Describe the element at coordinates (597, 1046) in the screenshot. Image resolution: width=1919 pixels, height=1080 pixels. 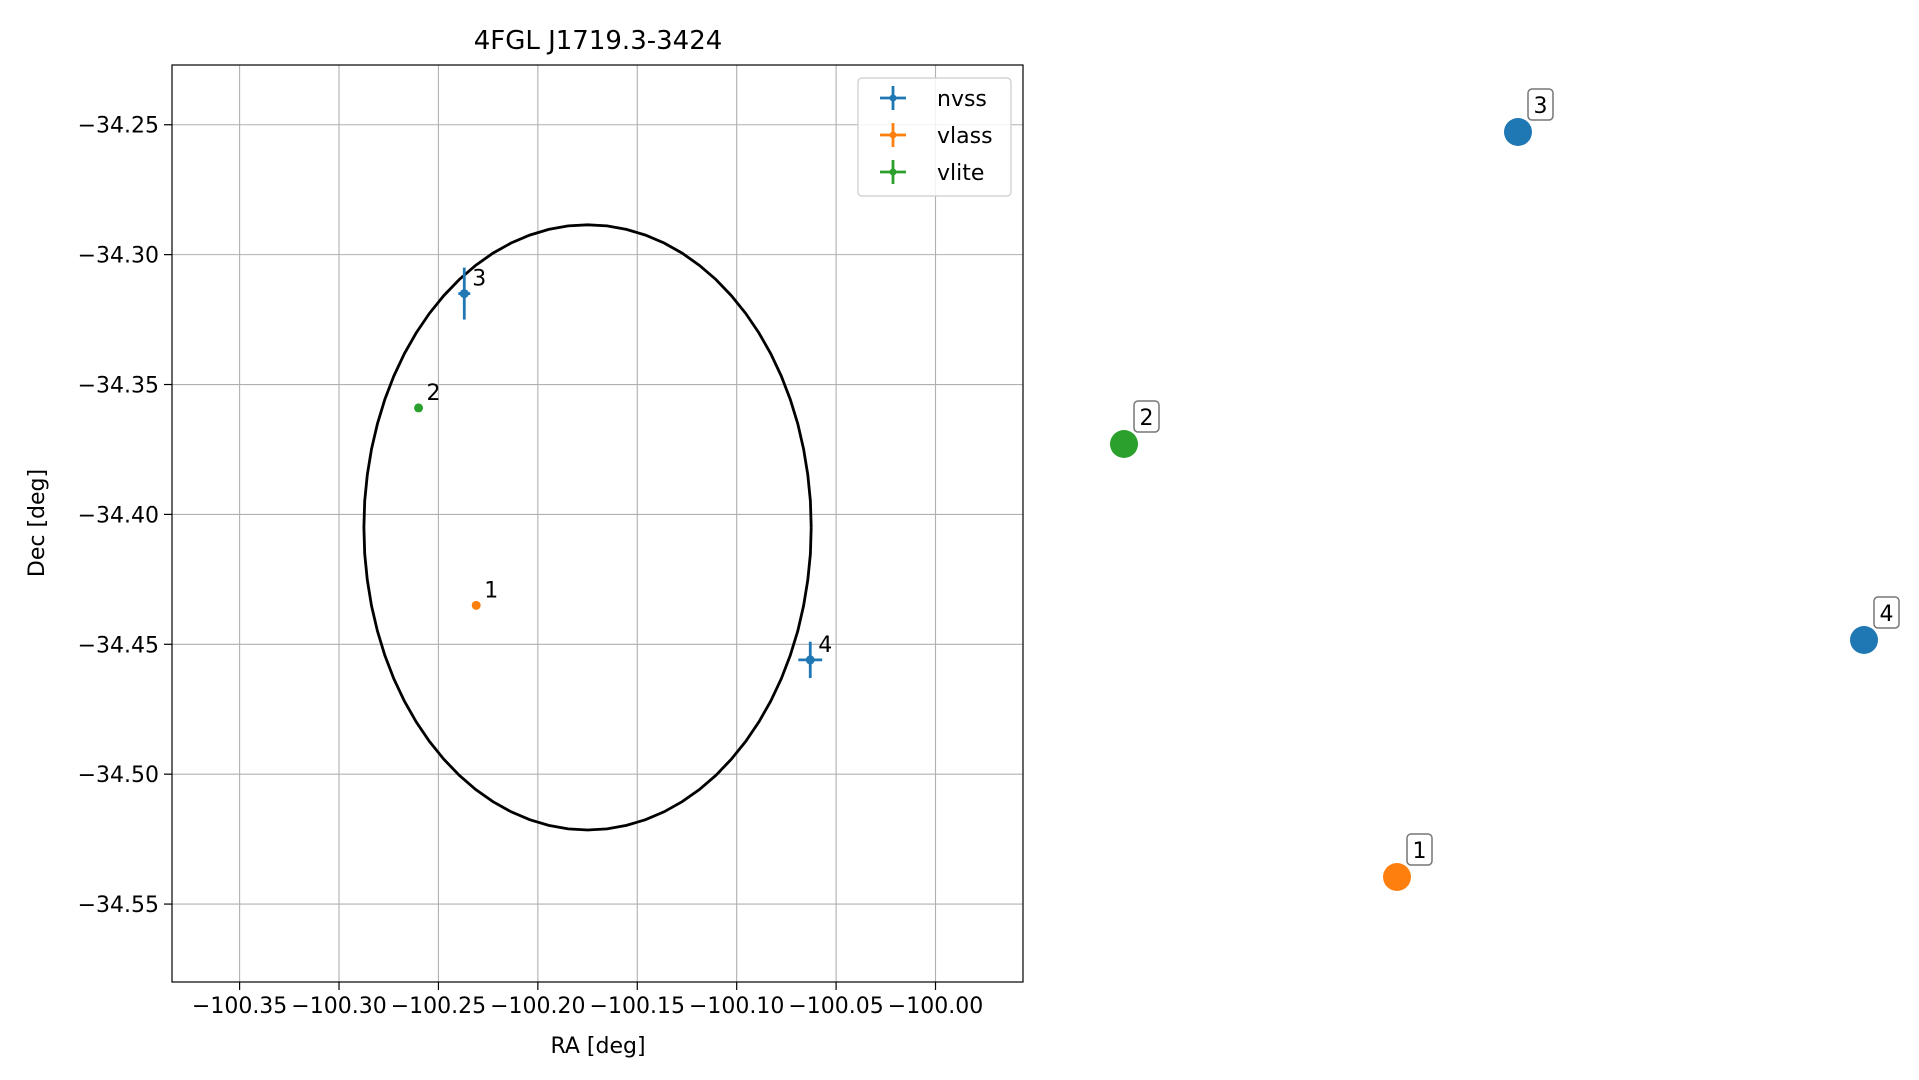
I see `x-axis-label: RA [deg]` at that location.